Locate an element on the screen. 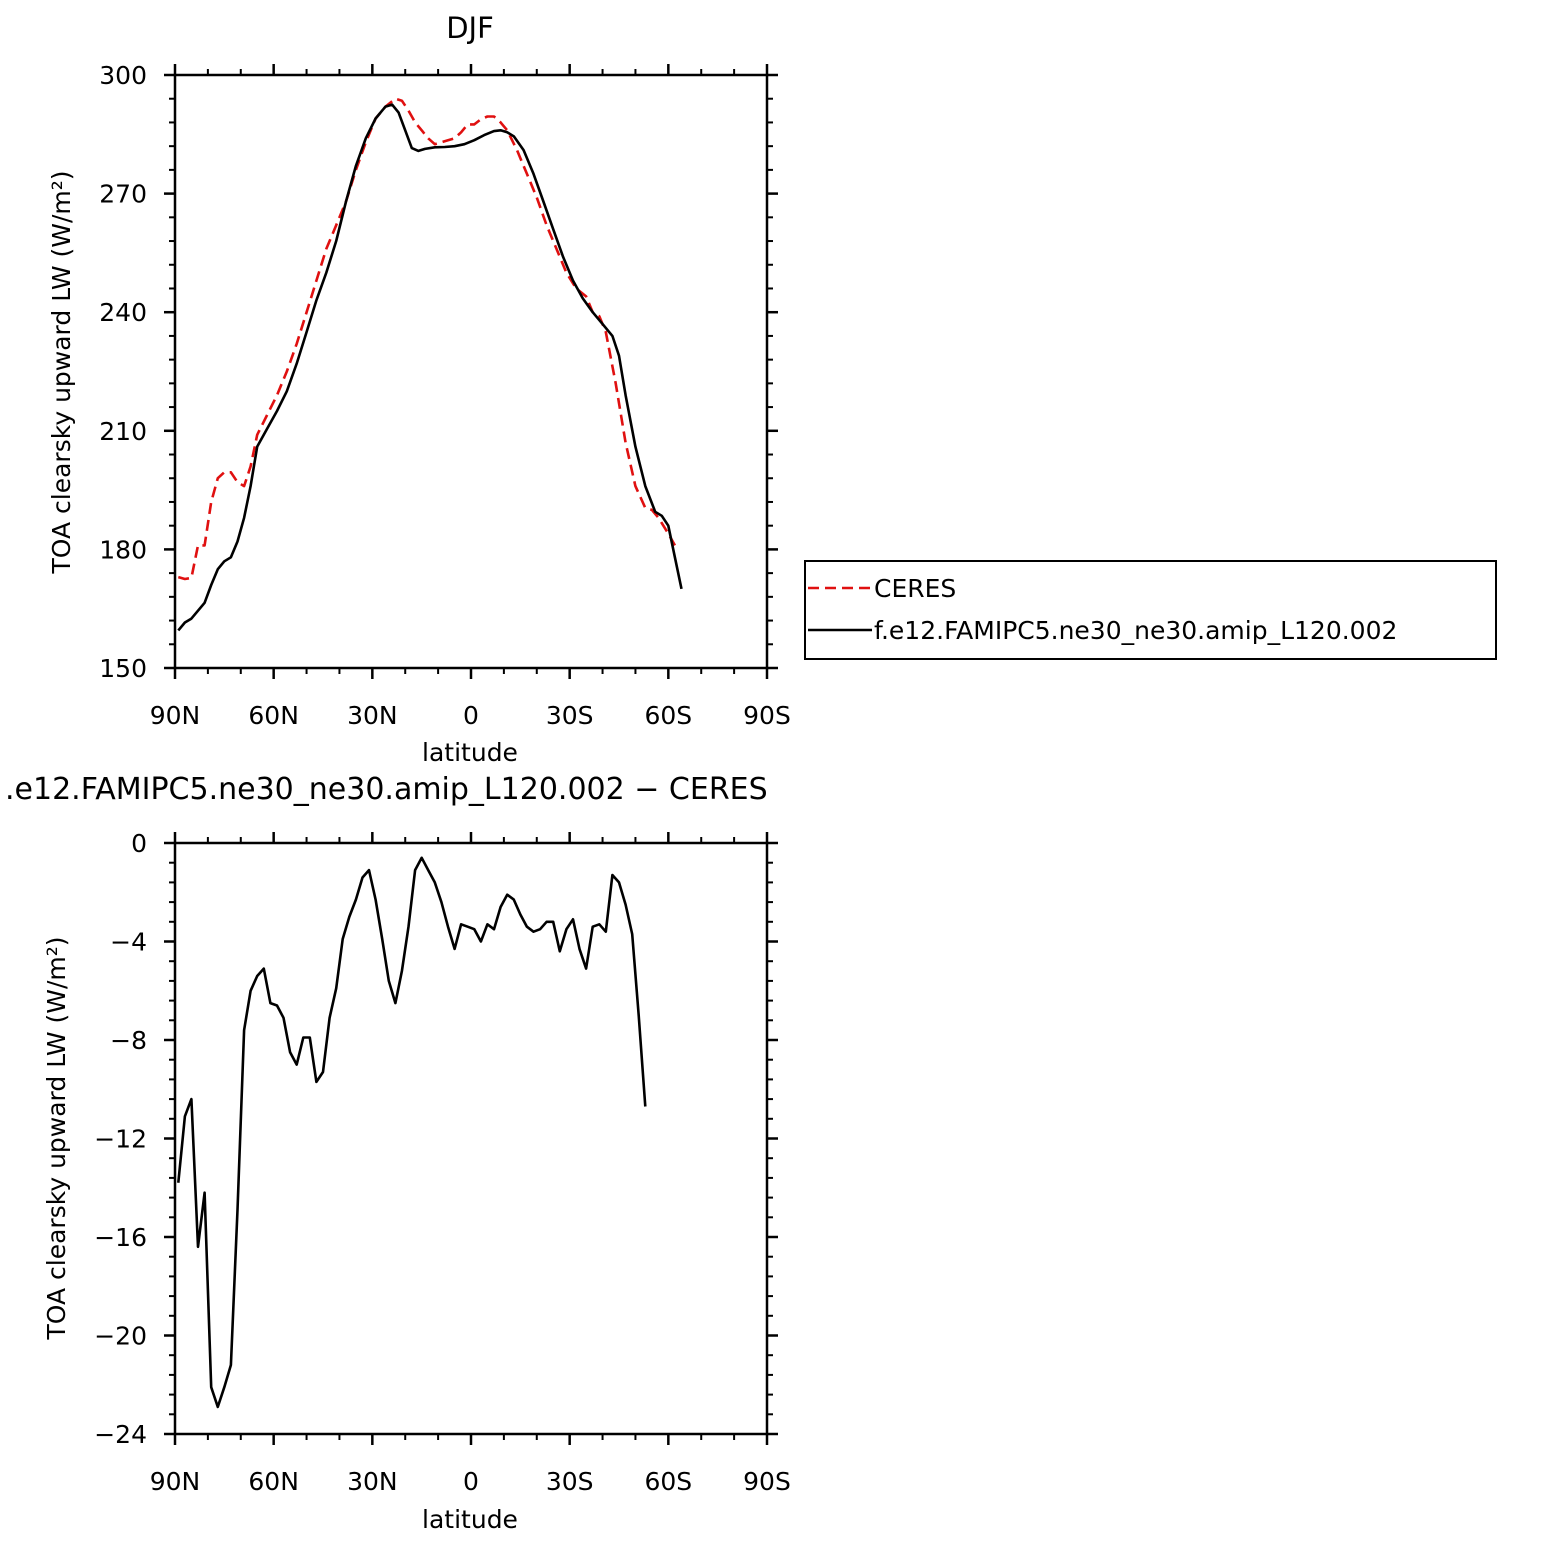 This screenshot has width=1541, height=1541. bottom-y-tick-labels: −24 −20 −16 −12 −8 −4 0 is located at coordinates (120, 1139).